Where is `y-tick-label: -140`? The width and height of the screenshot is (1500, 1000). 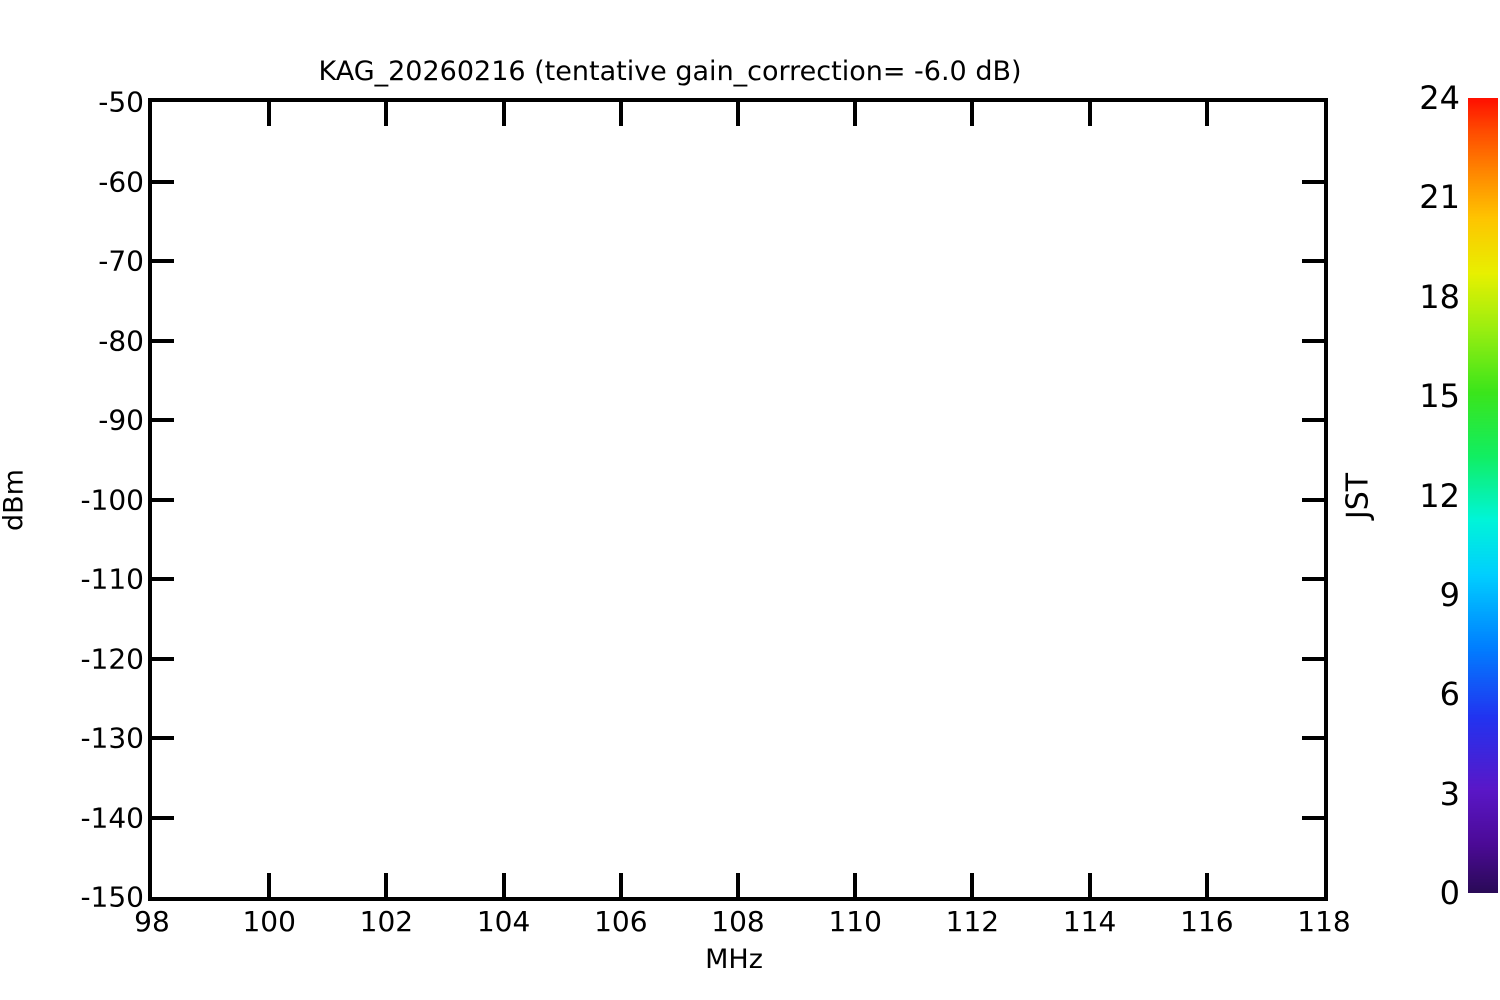 y-tick-label: -140 is located at coordinates (112, 817).